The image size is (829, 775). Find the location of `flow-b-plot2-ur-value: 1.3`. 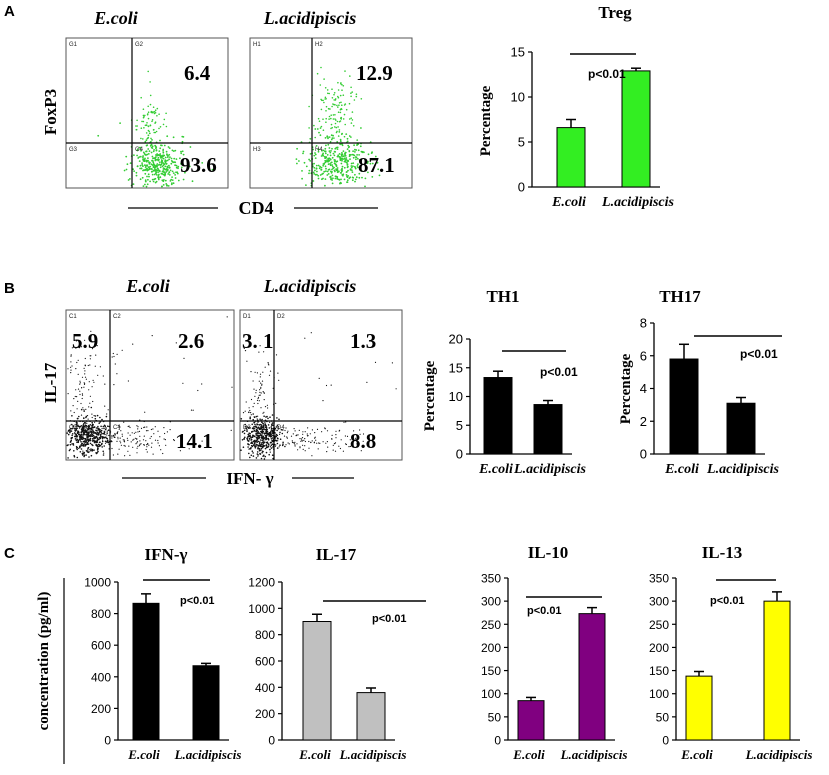

flow-b-plot2-ur-value: 1.3 is located at coordinates (363, 341).